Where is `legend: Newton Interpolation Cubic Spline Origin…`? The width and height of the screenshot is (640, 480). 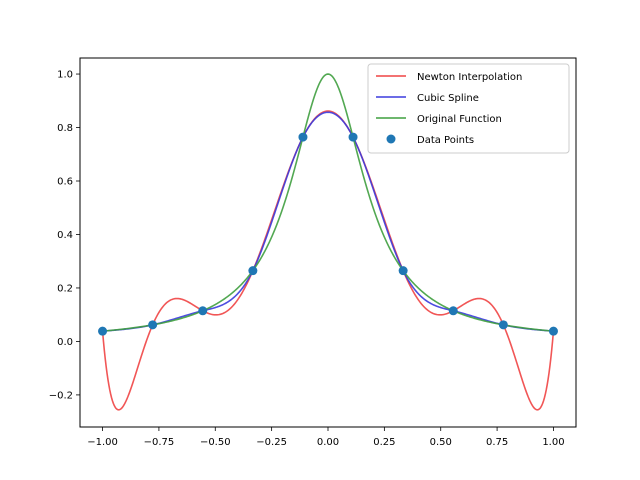
legend: Newton Interpolation Cubic Spline Origin… is located at coordinates (468, 108).